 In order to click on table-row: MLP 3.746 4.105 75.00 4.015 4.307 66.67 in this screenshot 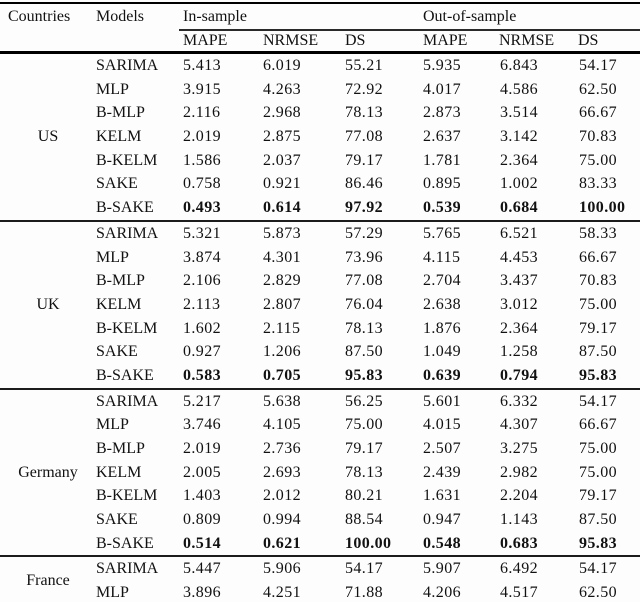, I will do `click(320, 425)`.